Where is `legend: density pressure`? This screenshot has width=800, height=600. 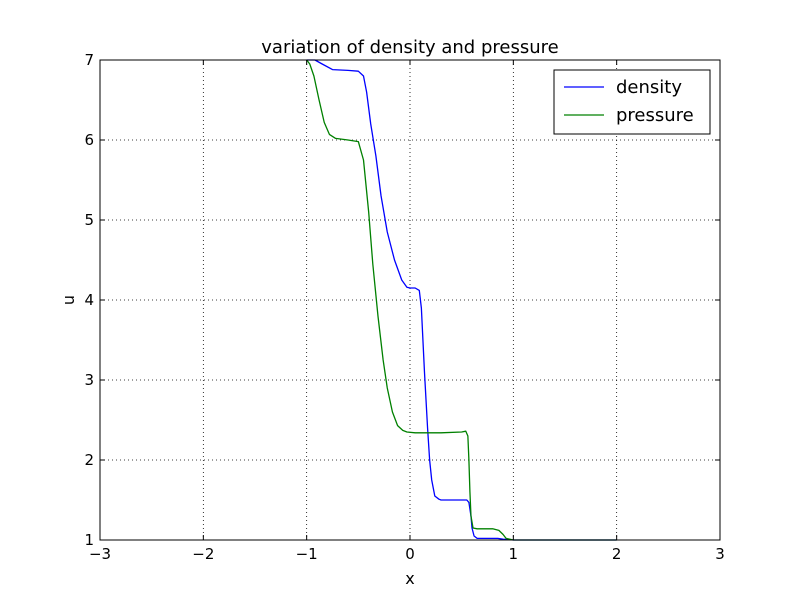 legend: density pressure is located at coordinates (632, 102).